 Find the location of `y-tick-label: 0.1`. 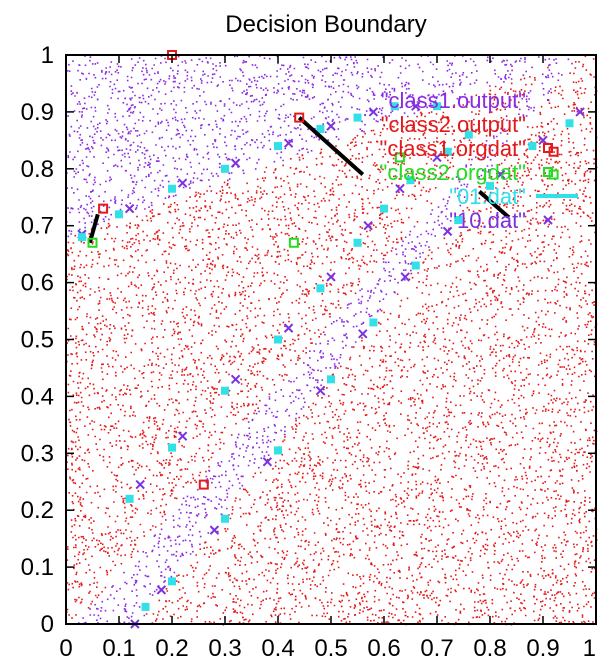

y-tick-label: 0.1 is located at coordinates (37, 567).